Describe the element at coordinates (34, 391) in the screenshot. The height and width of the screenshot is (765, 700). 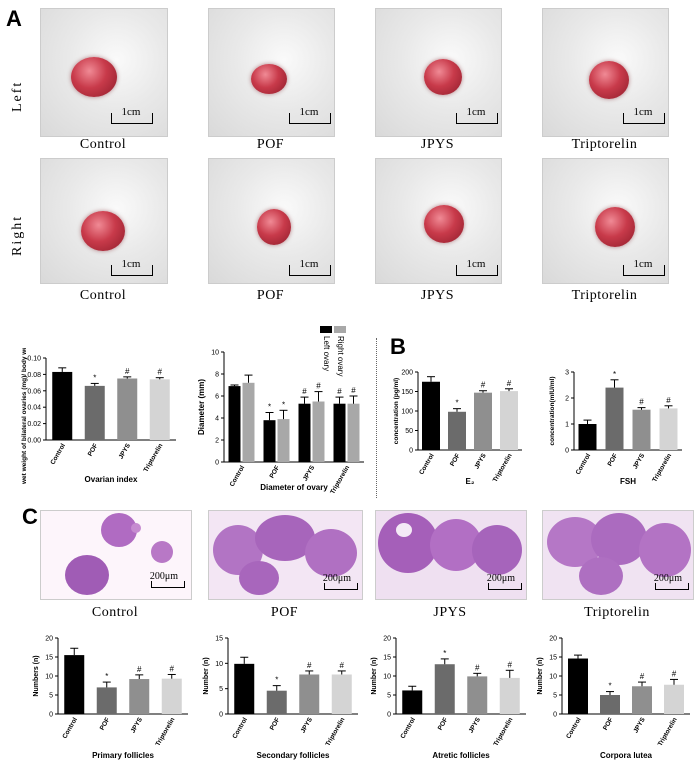
I see `y-tick-label: 0.06` at that location.